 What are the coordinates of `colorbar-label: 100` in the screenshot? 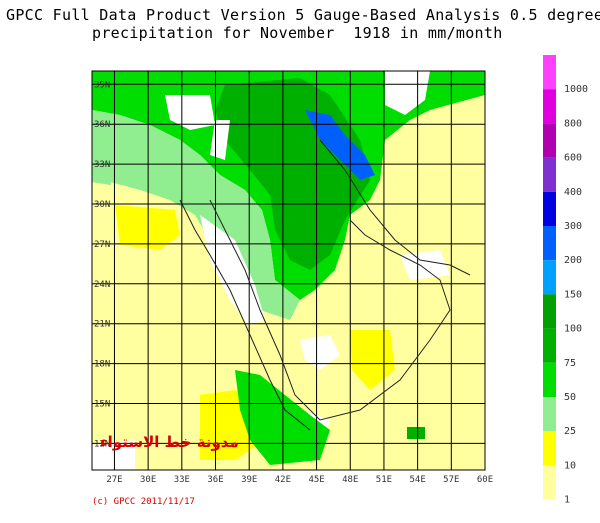 It's located at (573, 329).